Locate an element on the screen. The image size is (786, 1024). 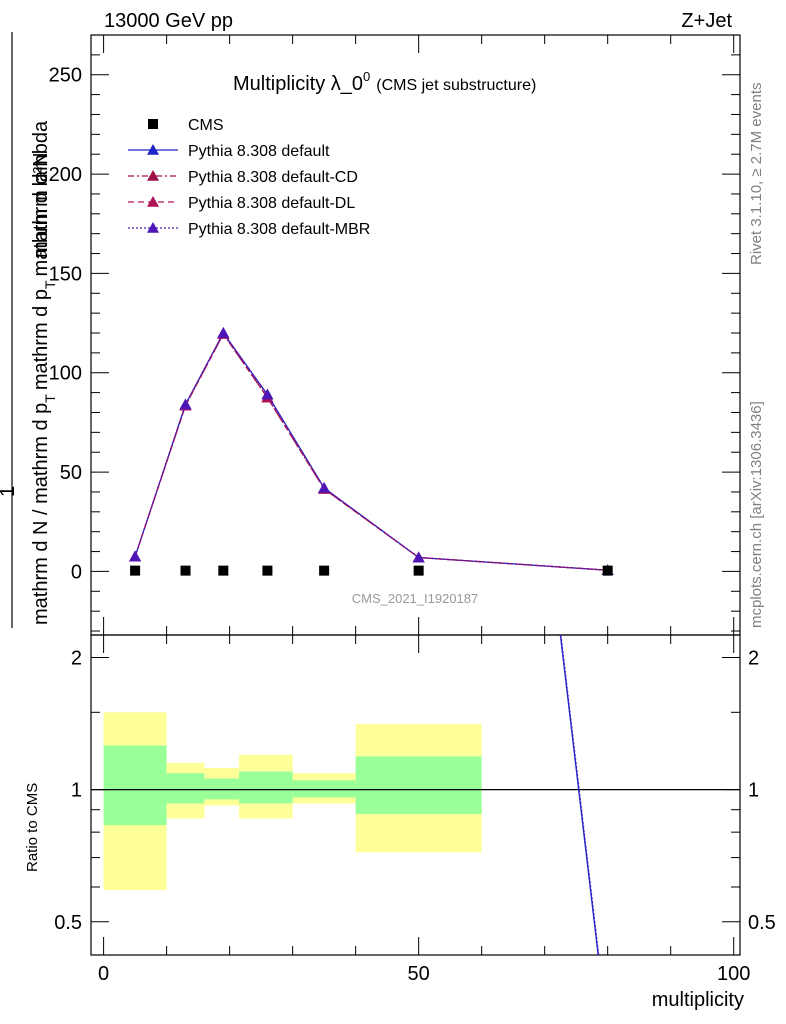
chart-title-sup: 0 is located at coordinates (366, 76).